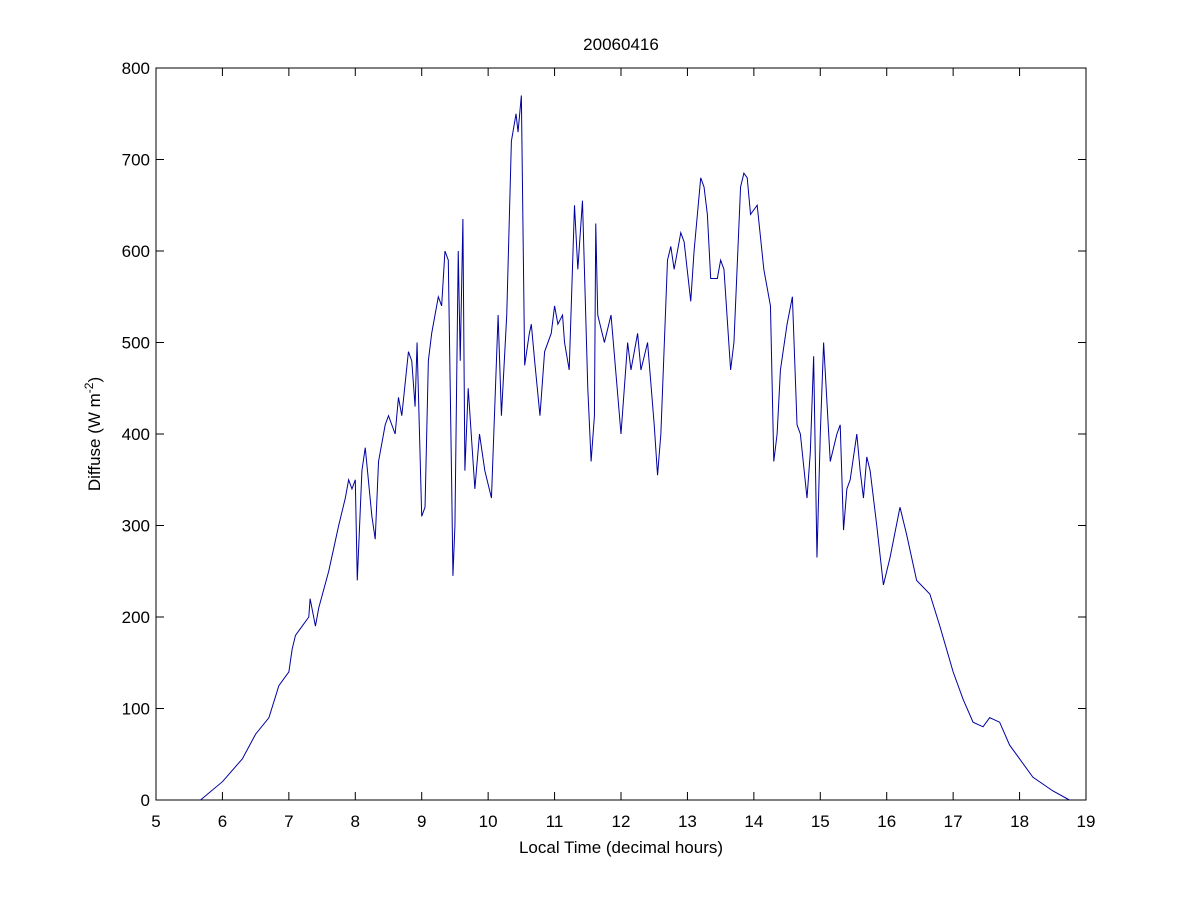 The width and height of the screenshot is (1200, 905). Describe the element at coordinates (136, 526) in the screenshot. I see `y-tick-label: 300` at that location.